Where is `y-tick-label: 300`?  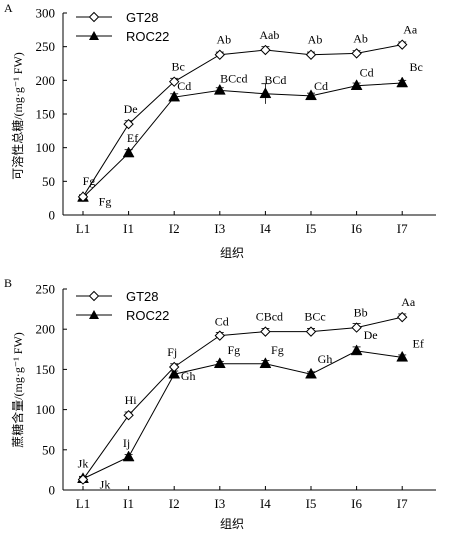 y-tick-label: 300 is located at coordinates (46, 13).